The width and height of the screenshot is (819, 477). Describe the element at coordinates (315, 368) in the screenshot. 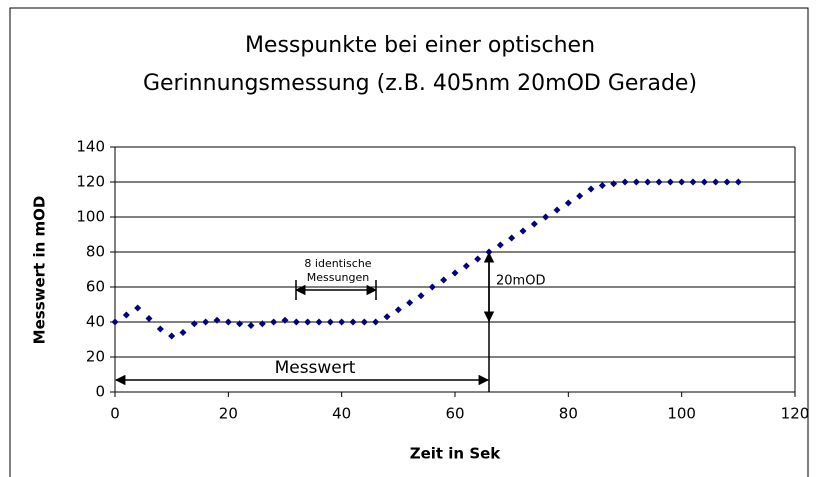

I see `annotation: Messwert` at that location.